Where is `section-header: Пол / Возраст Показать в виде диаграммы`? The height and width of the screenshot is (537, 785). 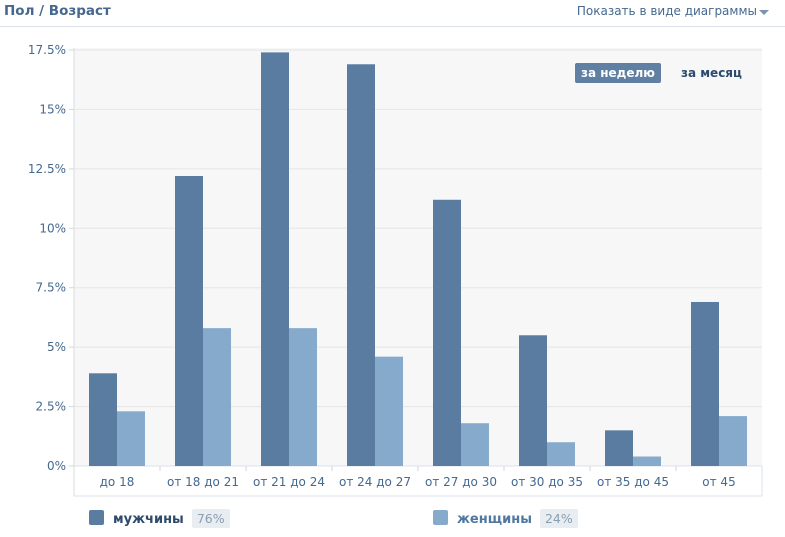 section-header: Пол / Возраст Показать в виде диаграммы is located at coordinates (392, 13).